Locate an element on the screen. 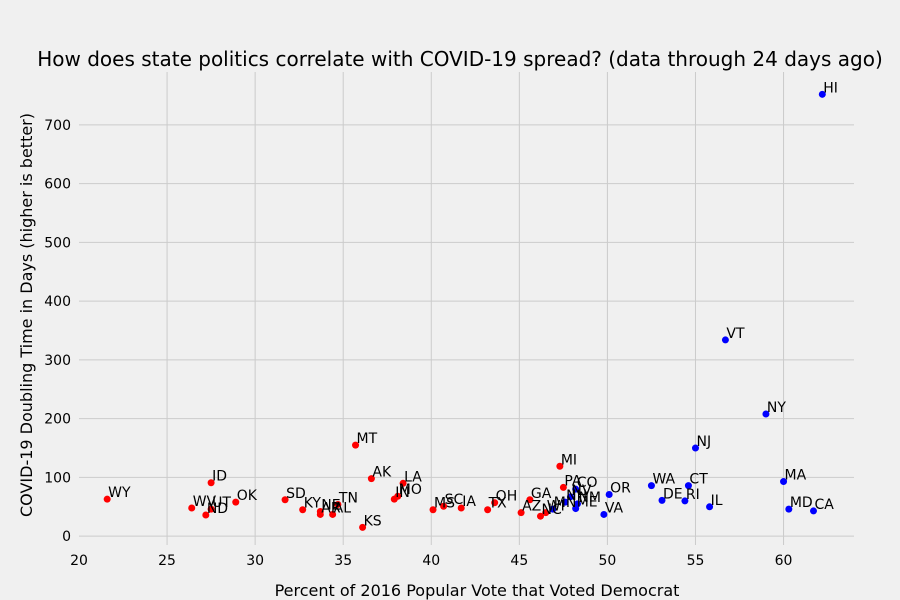 The width and height of the screenshot is (900, 600). data-point-wv is located at coordinates (192, 508).